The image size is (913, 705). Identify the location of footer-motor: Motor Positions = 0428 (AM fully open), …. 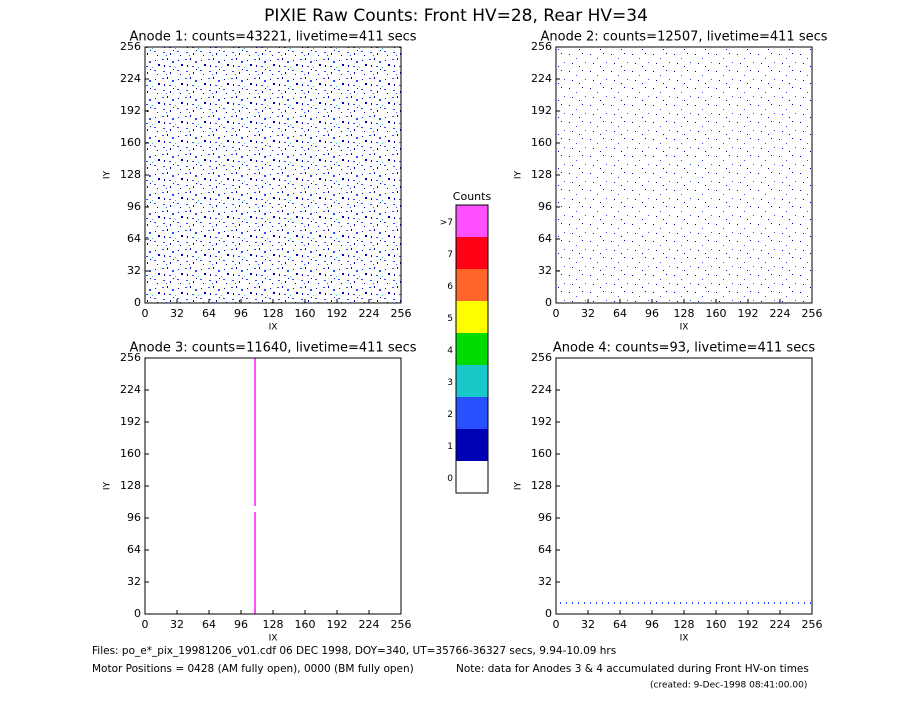
(253, 669).